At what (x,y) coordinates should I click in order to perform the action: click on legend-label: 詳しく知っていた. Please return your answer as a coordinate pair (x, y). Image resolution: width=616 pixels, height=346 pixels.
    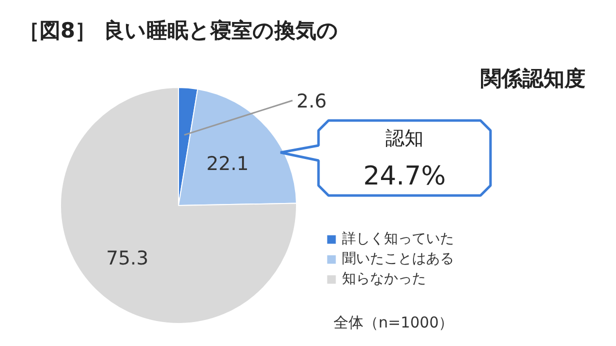
    Looking at the image, I should click on (398, 239).